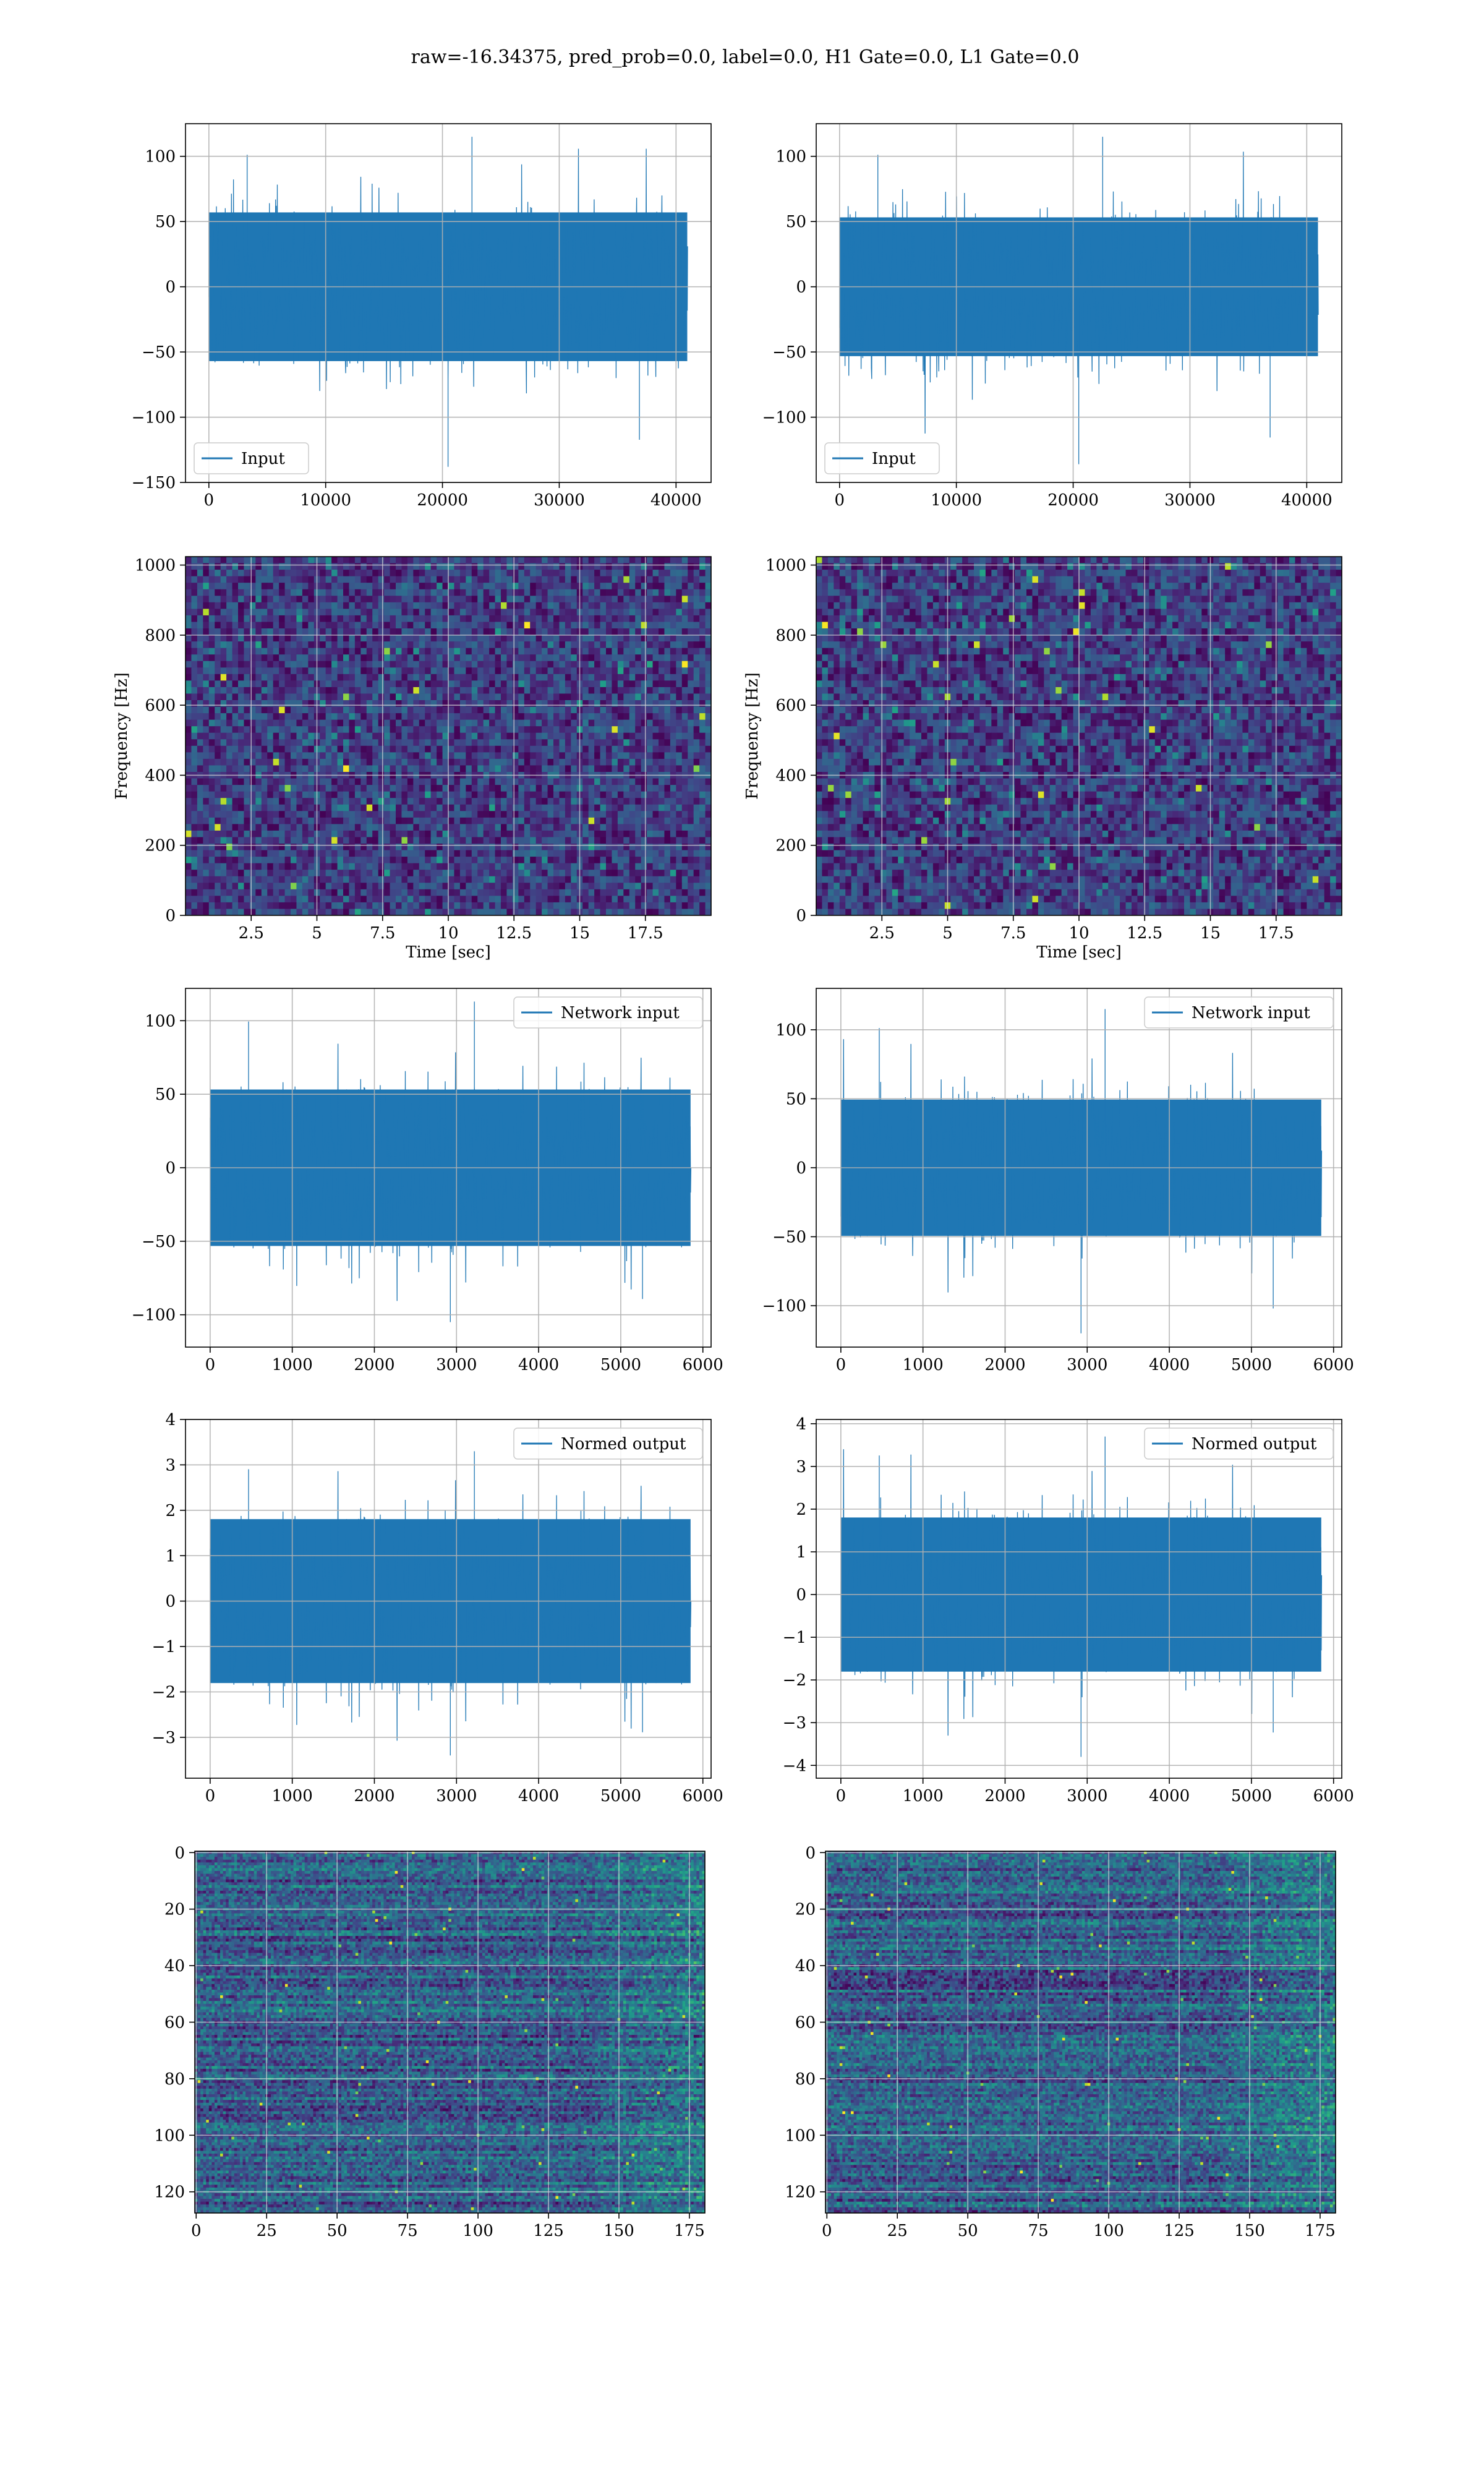 The image size is (1484, 2474). What do you see at coordinates (620, 1013) in the screenshot?
I see `legend-label: Network input` at bounding box center [620, 1013].